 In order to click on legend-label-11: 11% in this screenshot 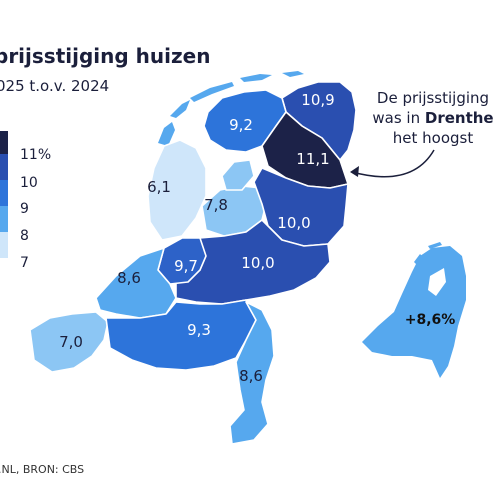, I will do `click(36, 155)`.